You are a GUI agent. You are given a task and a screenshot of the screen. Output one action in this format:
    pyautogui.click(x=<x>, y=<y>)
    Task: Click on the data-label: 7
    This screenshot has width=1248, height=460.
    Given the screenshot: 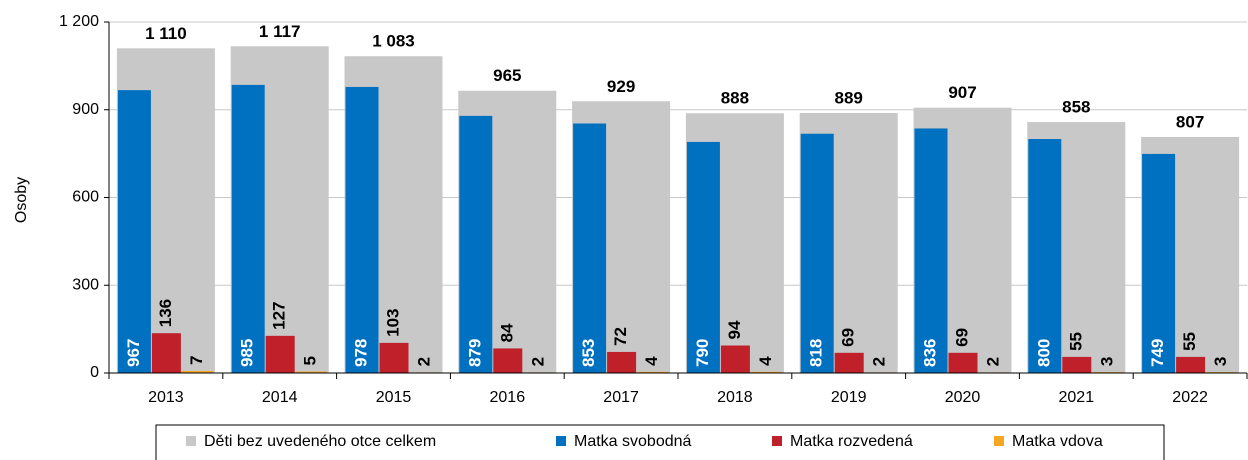 What is the action you would take?
    pyautogui.click(x=196, y=359)
    